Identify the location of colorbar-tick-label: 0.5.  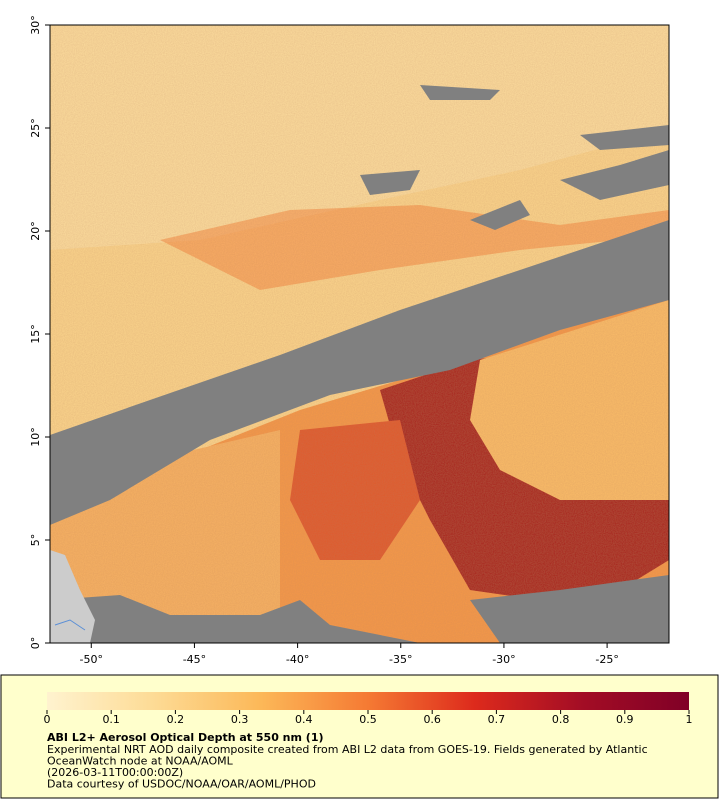
(368, 719).